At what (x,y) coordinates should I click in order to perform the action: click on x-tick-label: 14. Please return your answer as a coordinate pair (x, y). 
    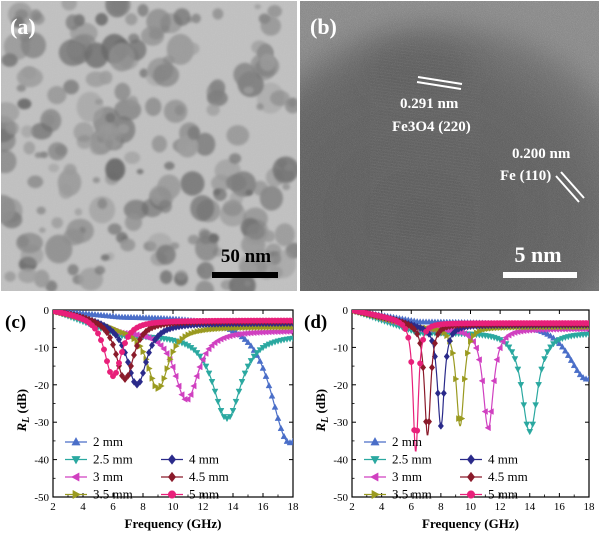
    Looking at the image, I should click on (530, 507).